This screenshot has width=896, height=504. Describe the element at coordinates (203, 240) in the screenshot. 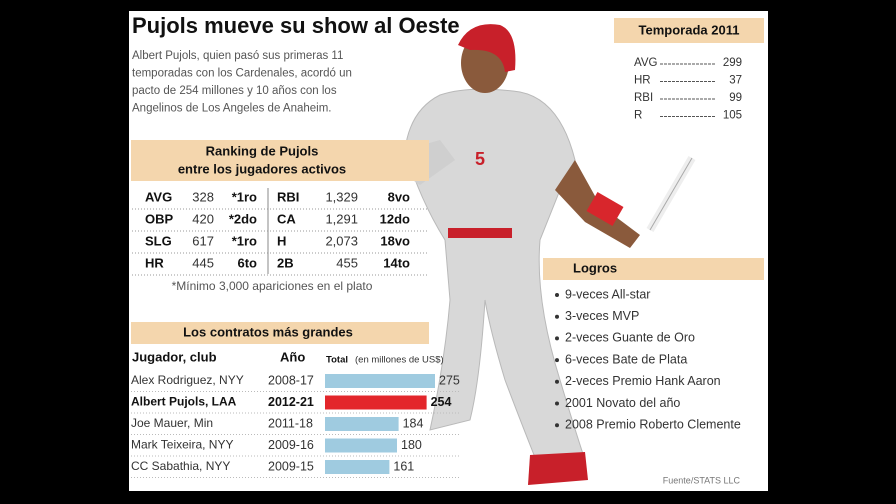

I see `ranking-cell: 617` at that location.